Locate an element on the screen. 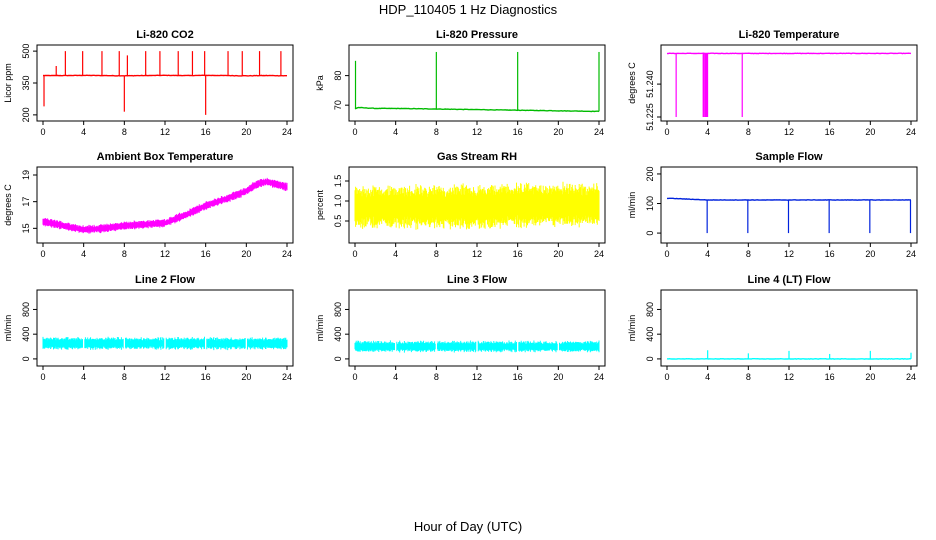 The width and height of the screenshot is (936, 540). panel-title: Ambient Box Temperature is located at coordinates (165, 157).